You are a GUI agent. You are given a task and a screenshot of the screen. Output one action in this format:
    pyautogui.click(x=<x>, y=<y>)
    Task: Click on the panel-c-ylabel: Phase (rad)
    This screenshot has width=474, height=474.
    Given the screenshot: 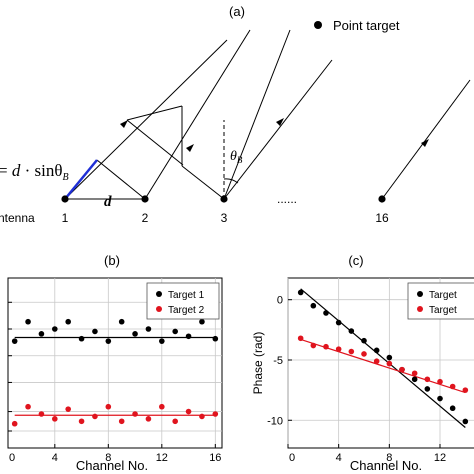 What is the action you would take?
    pyautogui.click(x=258, y=363)
    